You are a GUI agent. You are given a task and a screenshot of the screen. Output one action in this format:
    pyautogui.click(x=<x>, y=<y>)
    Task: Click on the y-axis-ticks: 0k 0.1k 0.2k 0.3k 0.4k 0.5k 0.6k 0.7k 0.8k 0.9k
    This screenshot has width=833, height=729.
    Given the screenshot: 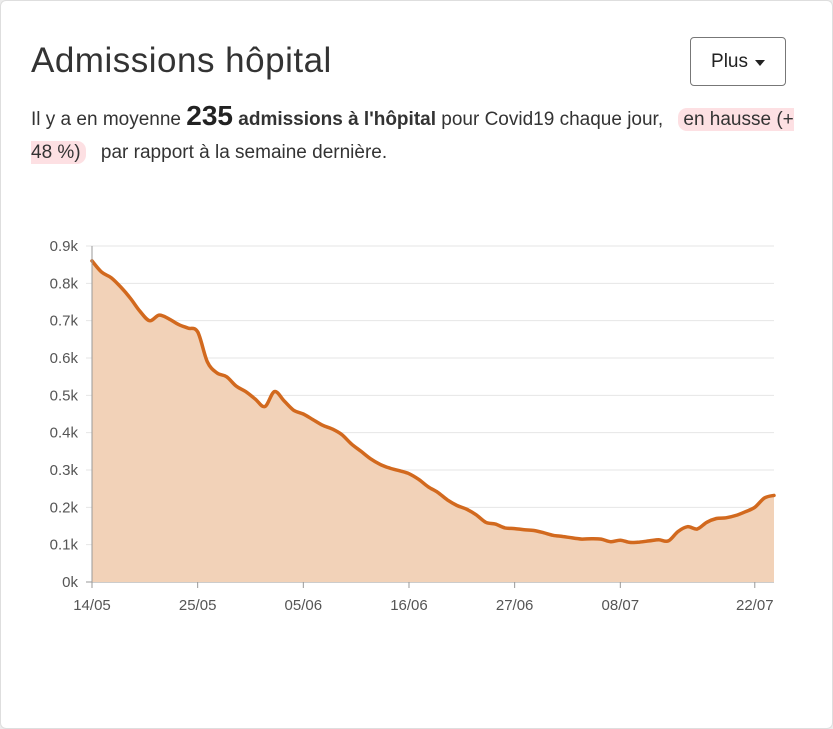 What is the action you would take?
    pyautogui.click(x=64, y=414)
    